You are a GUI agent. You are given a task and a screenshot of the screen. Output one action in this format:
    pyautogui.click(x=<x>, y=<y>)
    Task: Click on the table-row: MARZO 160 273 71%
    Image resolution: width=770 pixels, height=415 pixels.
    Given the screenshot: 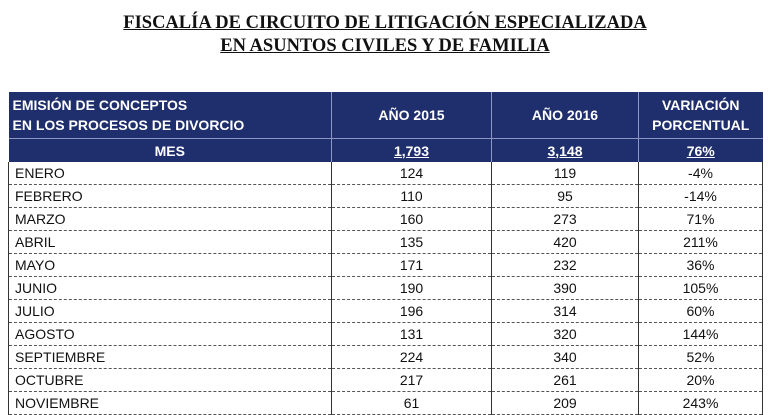 What is the action you would take?
    pyautogui.click(x=385, y=219)
    